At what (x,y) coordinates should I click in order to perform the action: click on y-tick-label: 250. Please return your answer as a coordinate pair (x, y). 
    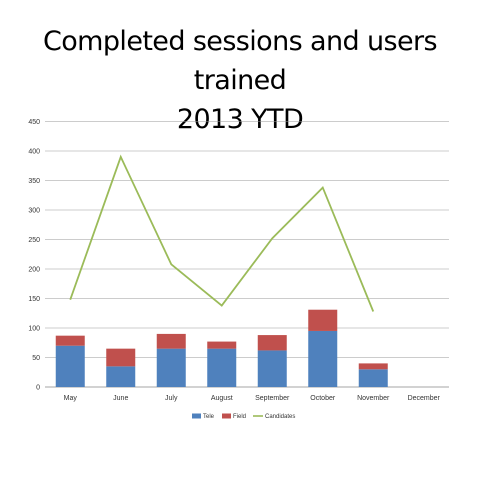
    Looking at the image, I should click on (34, 240).